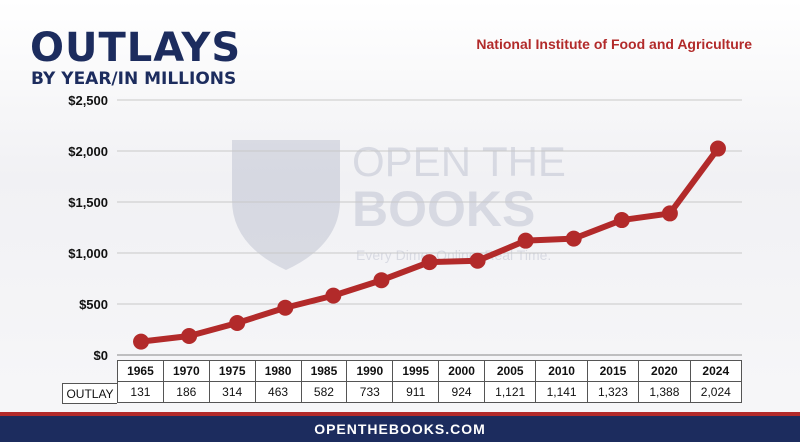  I want to click on watermark-line2: BOOKS, so click(443, 209).